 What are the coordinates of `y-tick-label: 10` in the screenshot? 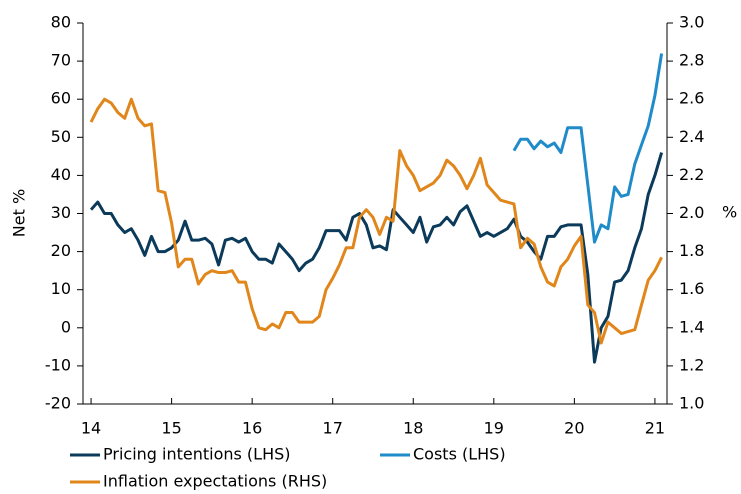 It's located at (61, 288).